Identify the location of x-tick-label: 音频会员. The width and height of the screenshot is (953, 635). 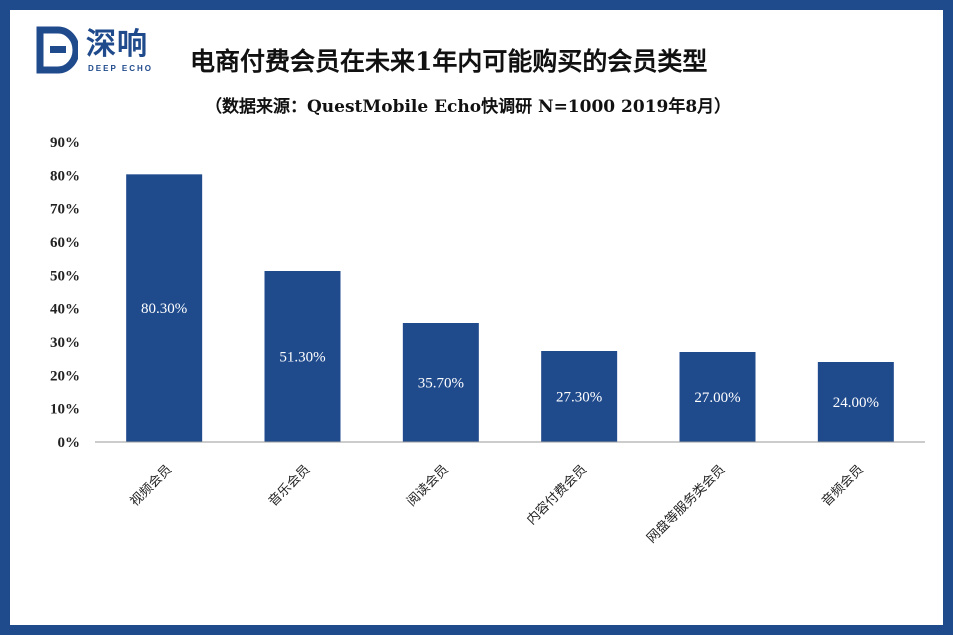
(843, 486).